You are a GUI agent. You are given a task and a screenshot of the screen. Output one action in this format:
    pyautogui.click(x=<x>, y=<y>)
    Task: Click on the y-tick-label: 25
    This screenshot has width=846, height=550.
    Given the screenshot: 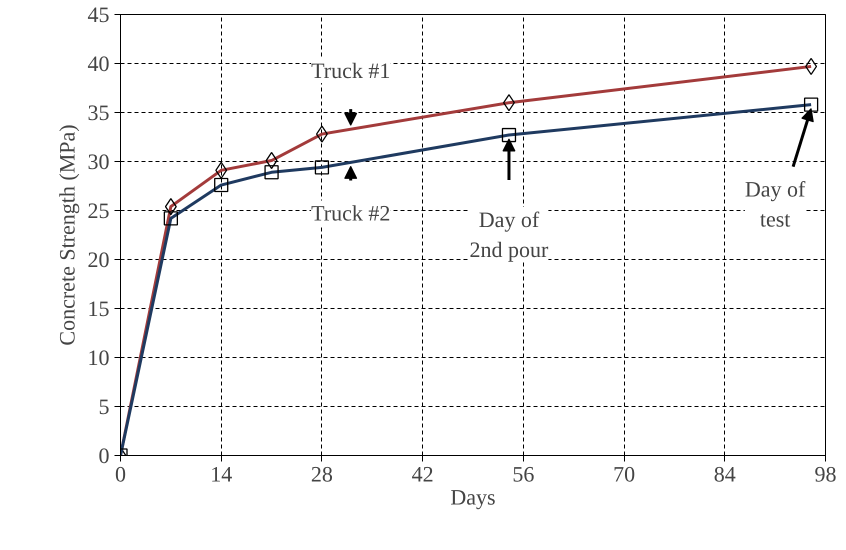 What is the action you would take?
    pyautogui.click(x=99, y=210)
    